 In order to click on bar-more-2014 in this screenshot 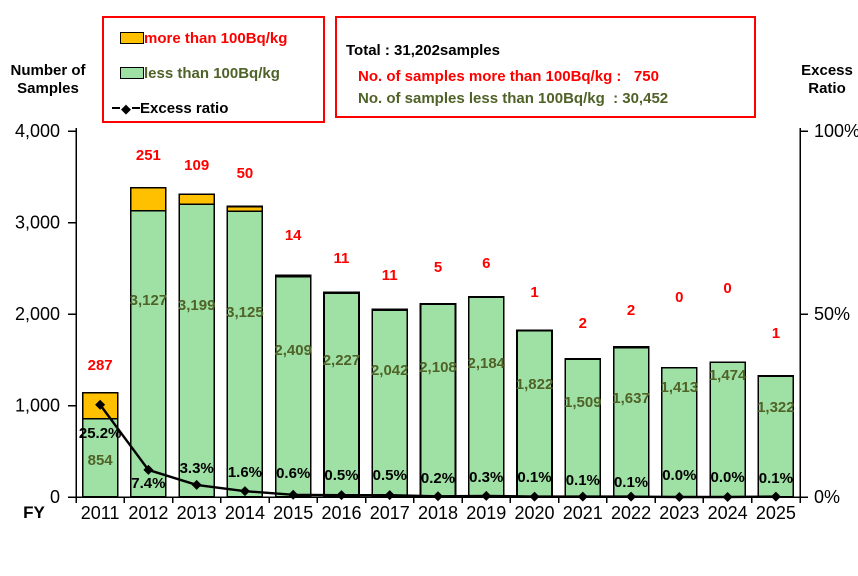, I will do `click(245, 208)`.